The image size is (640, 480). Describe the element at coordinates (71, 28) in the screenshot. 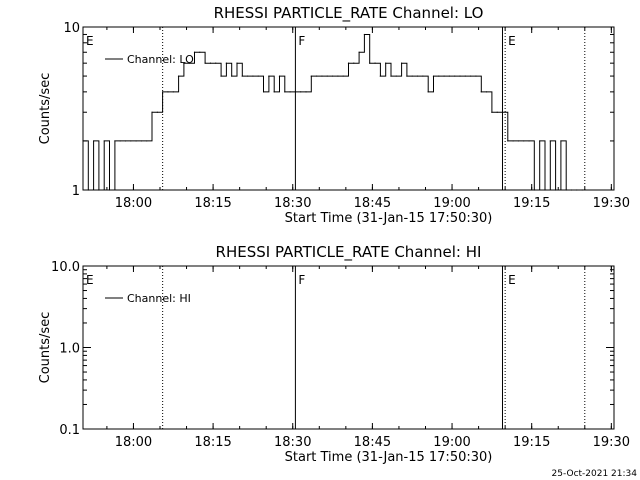

I see `y-tick-label: 10` at that location.